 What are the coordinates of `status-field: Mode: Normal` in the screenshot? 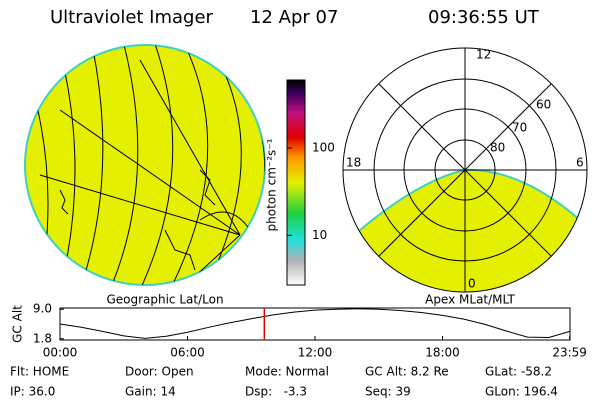 It's located at (287, 372).